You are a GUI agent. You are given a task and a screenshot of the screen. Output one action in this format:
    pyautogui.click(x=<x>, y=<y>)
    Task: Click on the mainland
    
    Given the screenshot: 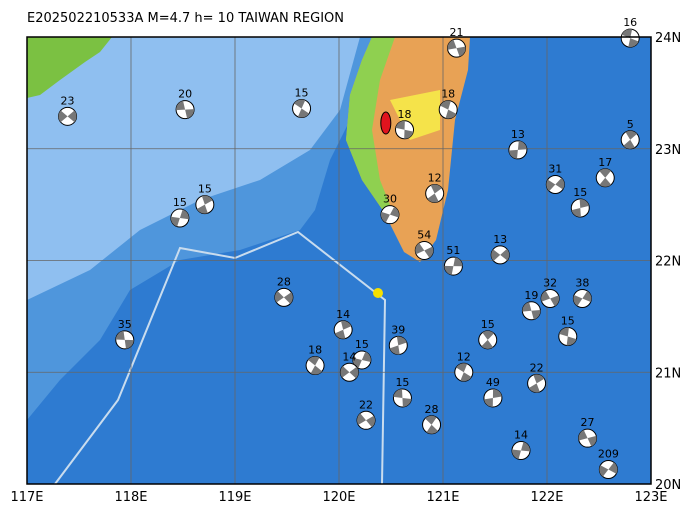 What is the action you would take?
    pyautogui.click(x=69, y=67)
    